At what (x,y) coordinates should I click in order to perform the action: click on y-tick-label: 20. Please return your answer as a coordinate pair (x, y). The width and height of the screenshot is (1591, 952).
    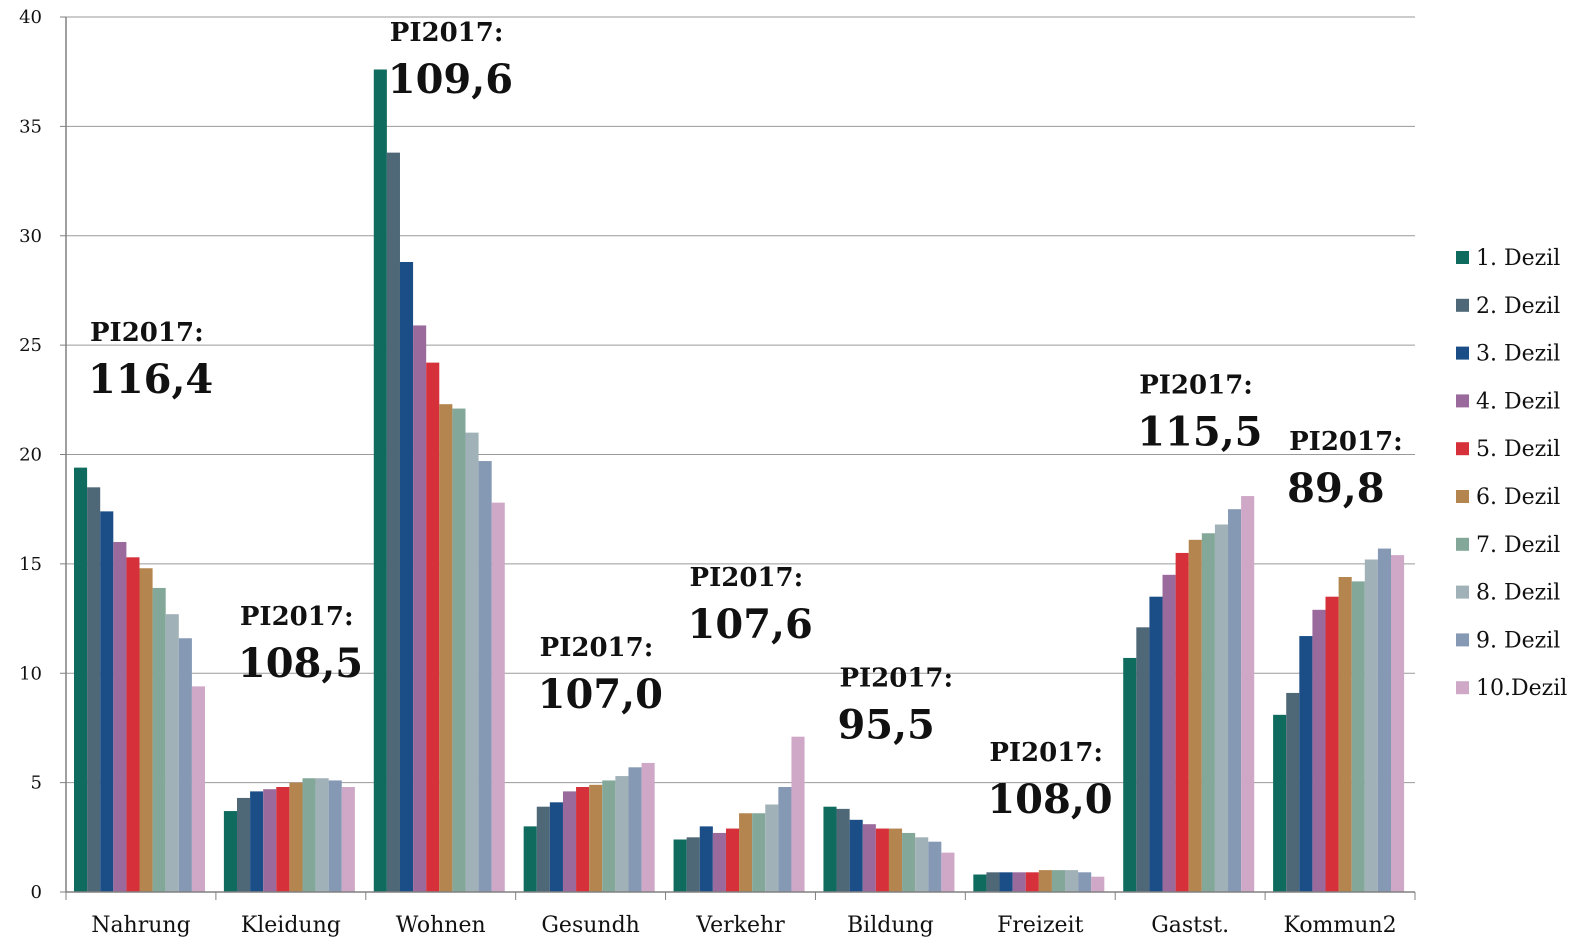
    Looking at the image, I should click on (30, 455).